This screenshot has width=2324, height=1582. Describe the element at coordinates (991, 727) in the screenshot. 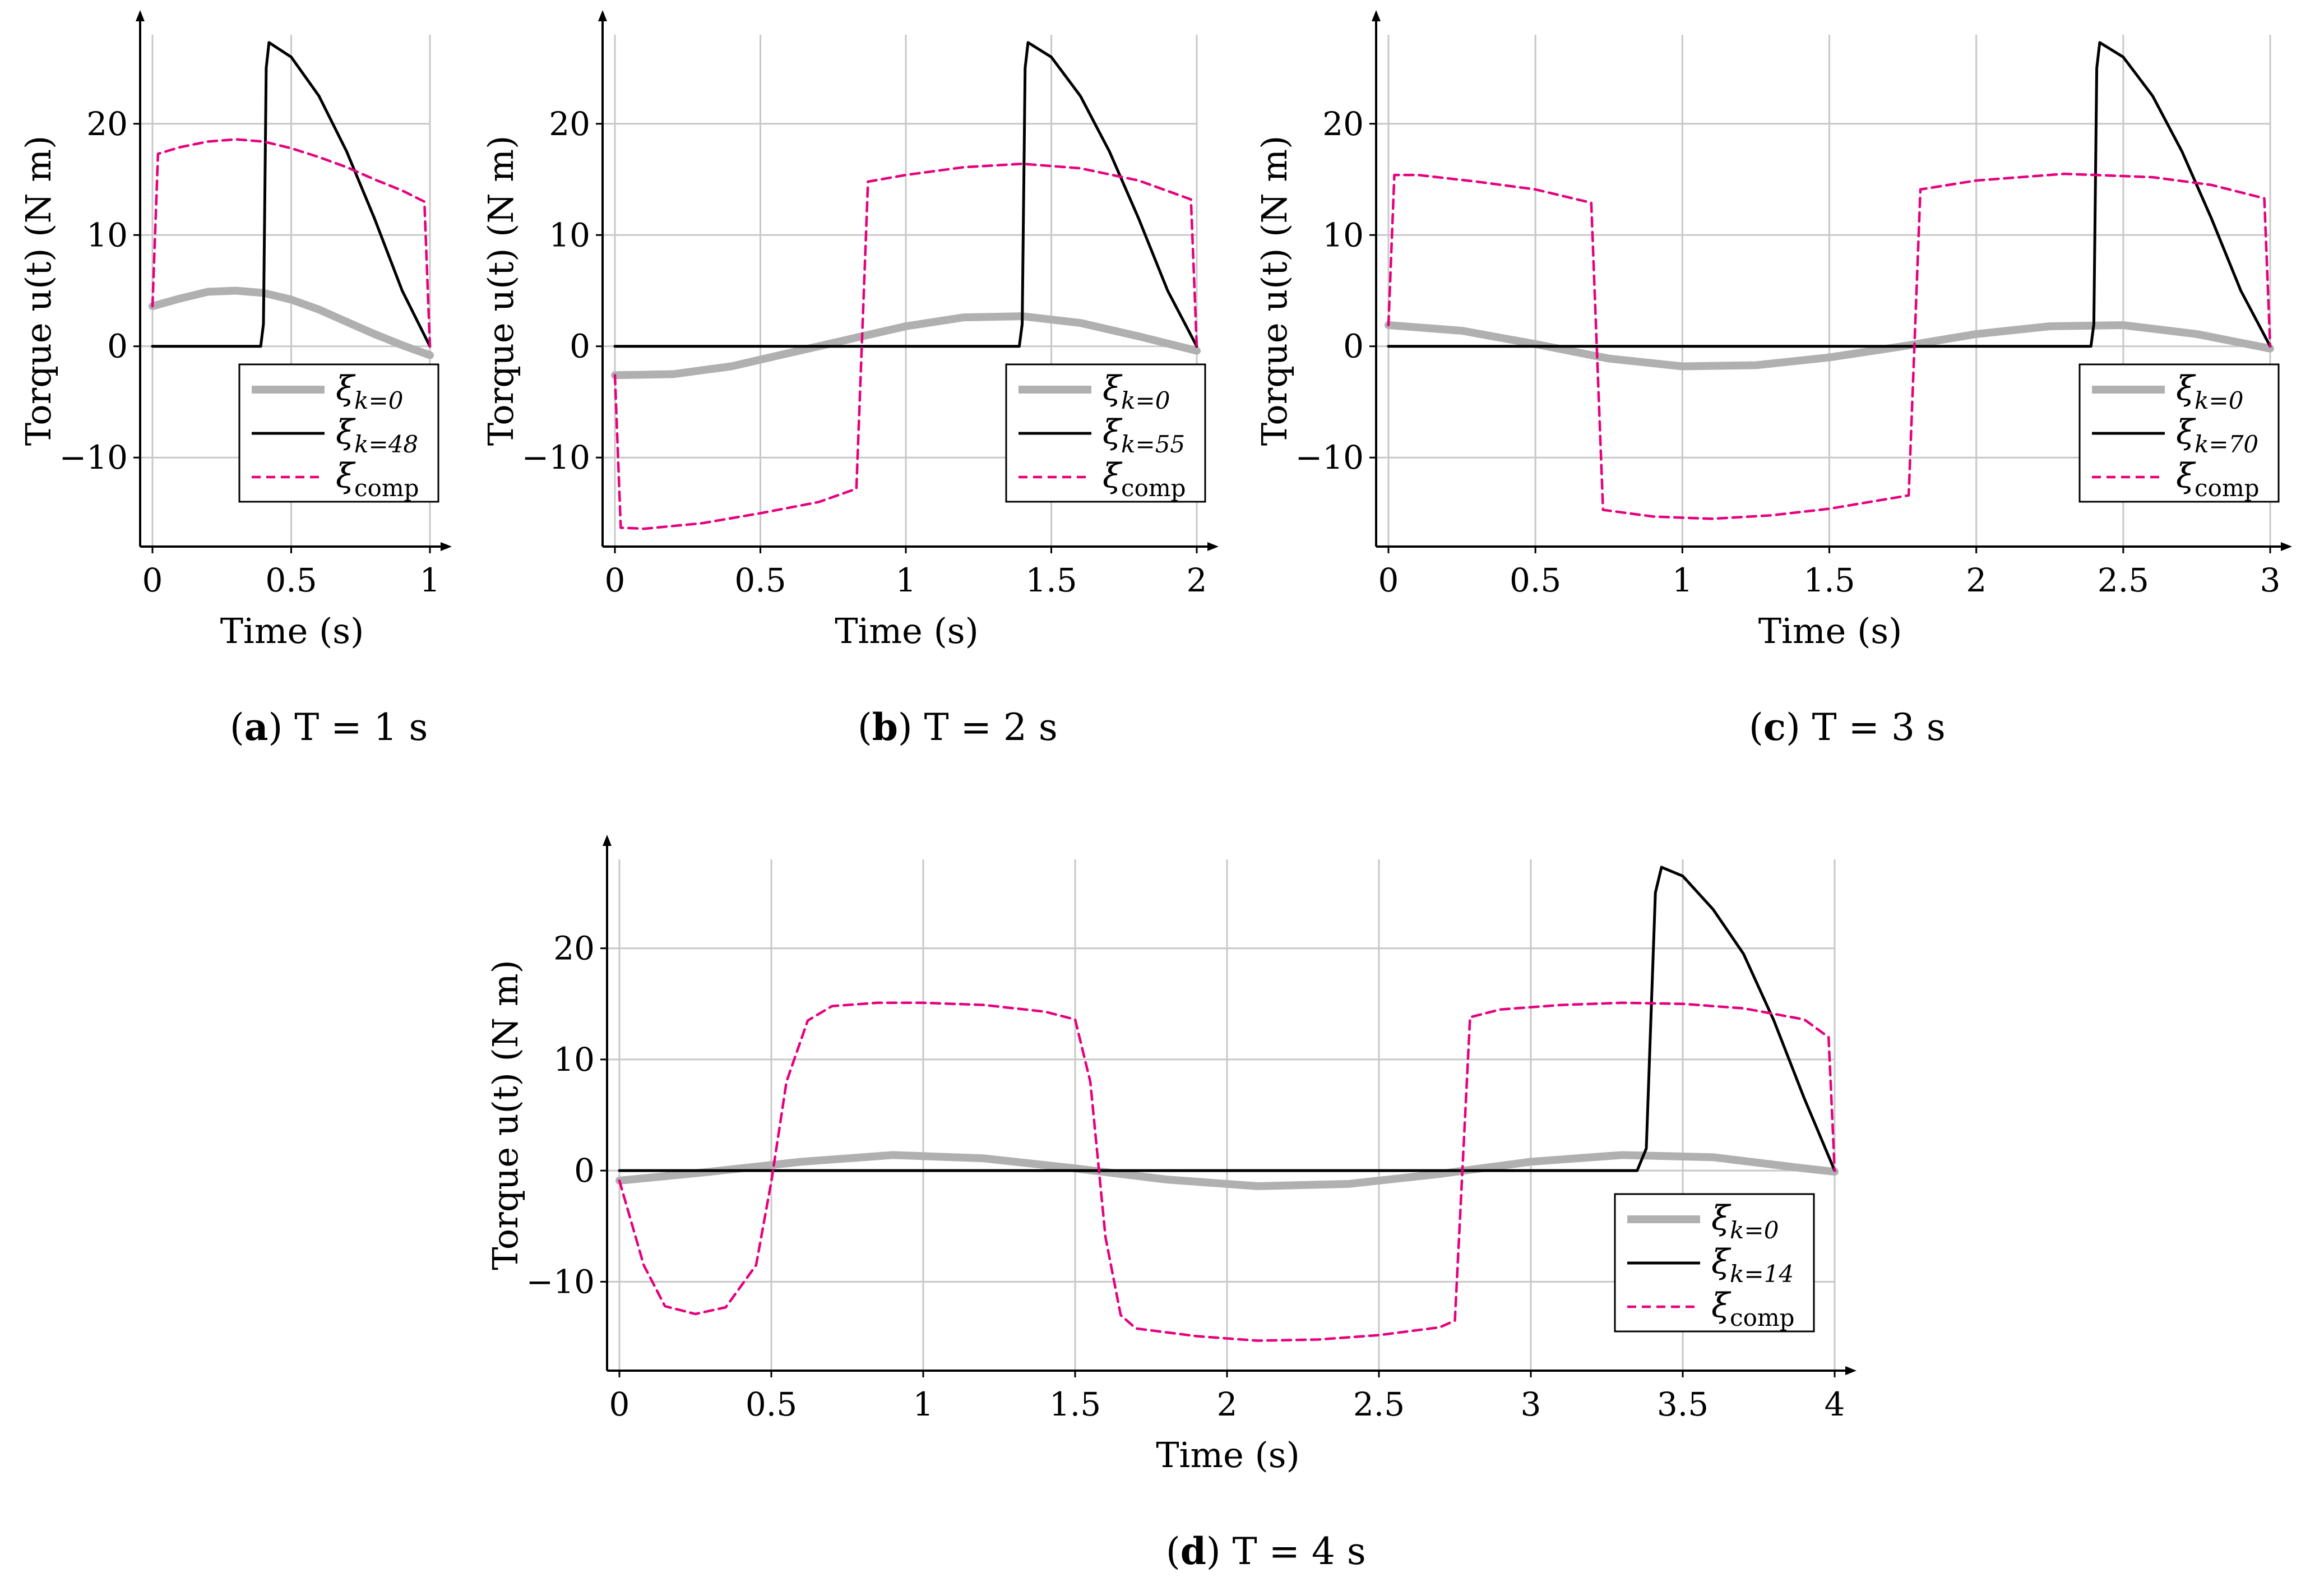

I see `caption-expr: T = 2 s` at that location.